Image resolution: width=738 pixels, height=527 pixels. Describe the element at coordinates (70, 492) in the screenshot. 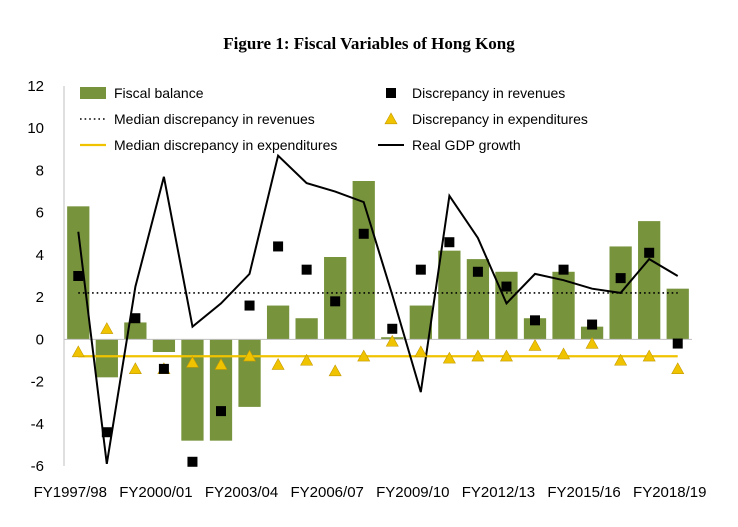

I see `x-tick-label: FY1997/98` at that location.